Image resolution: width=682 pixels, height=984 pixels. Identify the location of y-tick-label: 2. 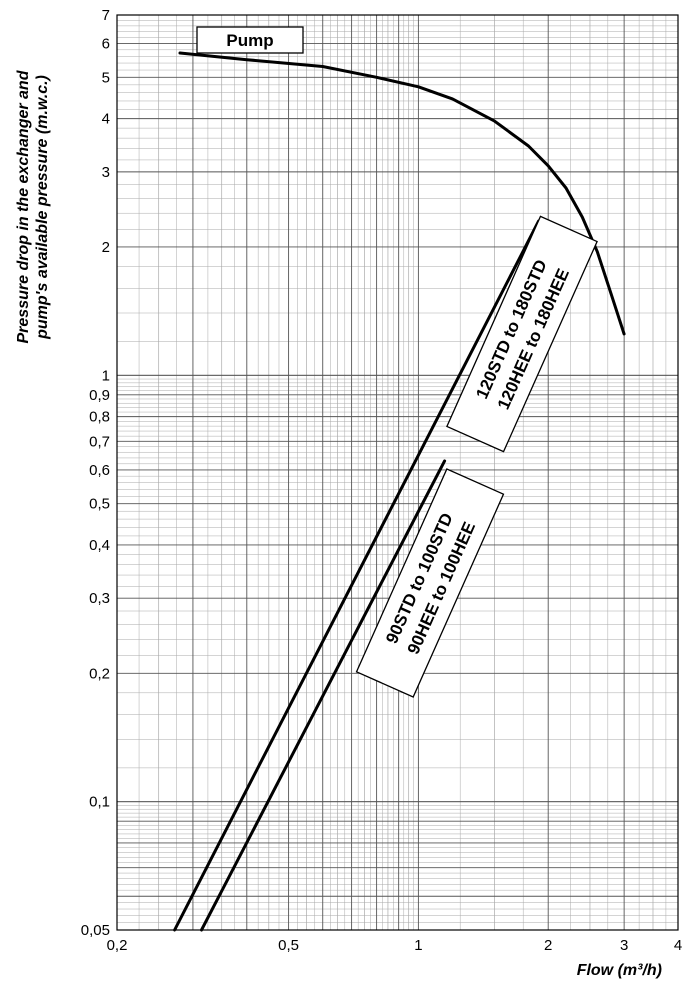
(106, 247).